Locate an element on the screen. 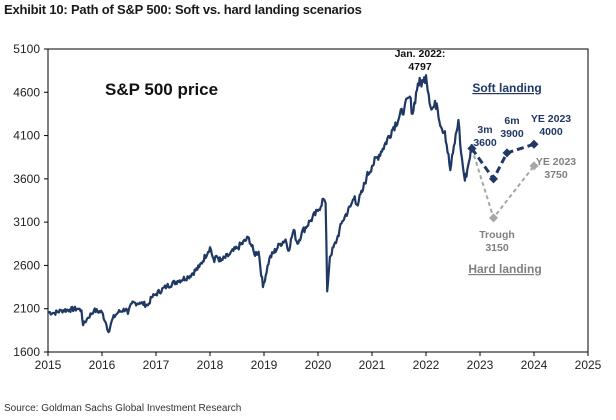 This screenshot has width=616, height=420. hard-ye-value: 3750 is located at coordinates (556, 175).